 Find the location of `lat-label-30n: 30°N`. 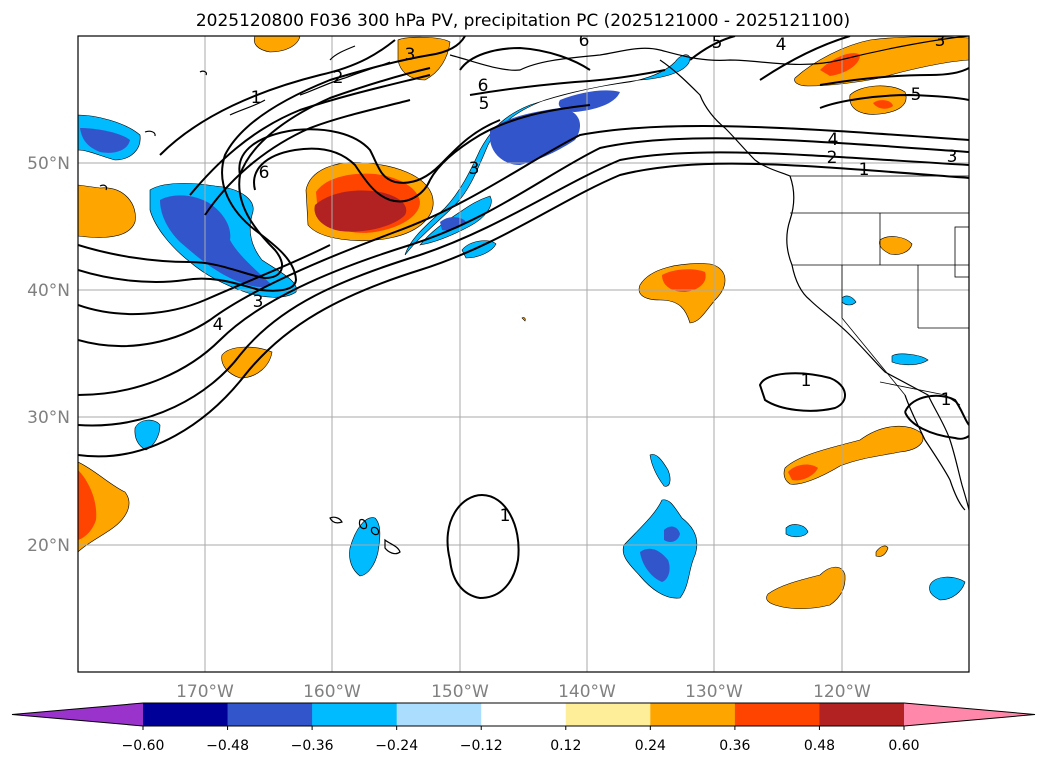

lat-label-30n: 30°N is located at coordinates (48, 418).